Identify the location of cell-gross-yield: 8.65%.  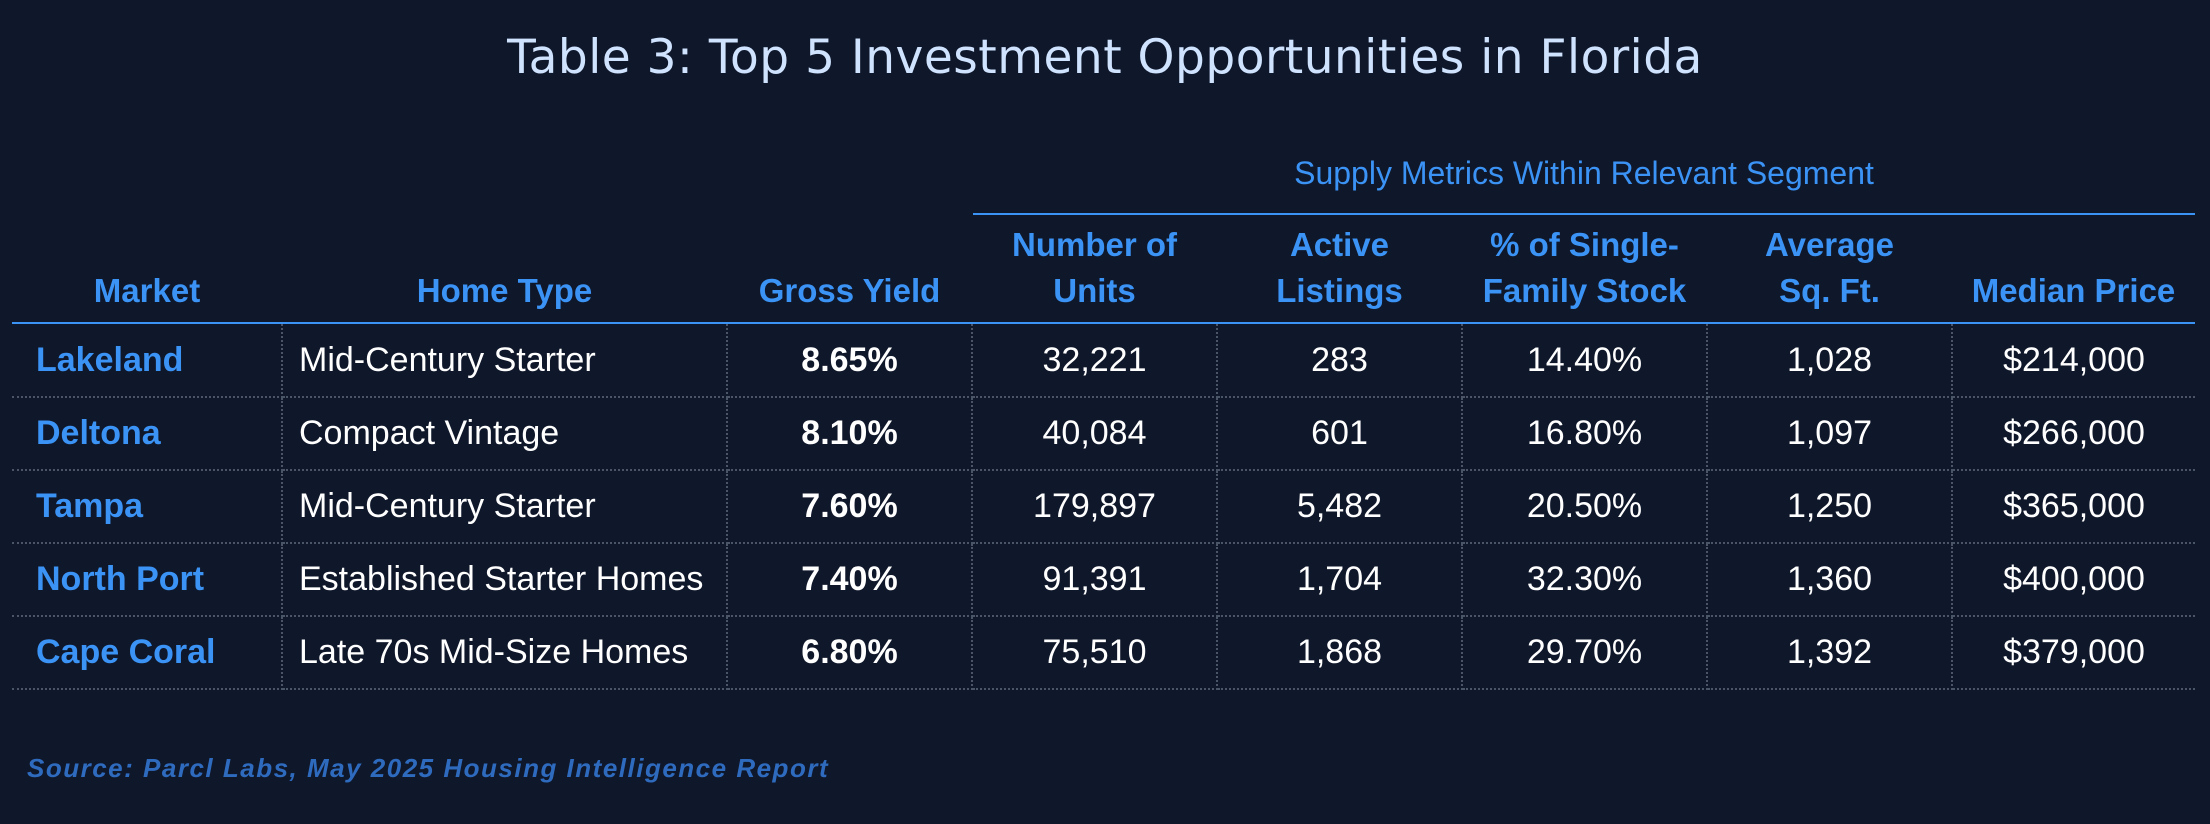
(850, 361).